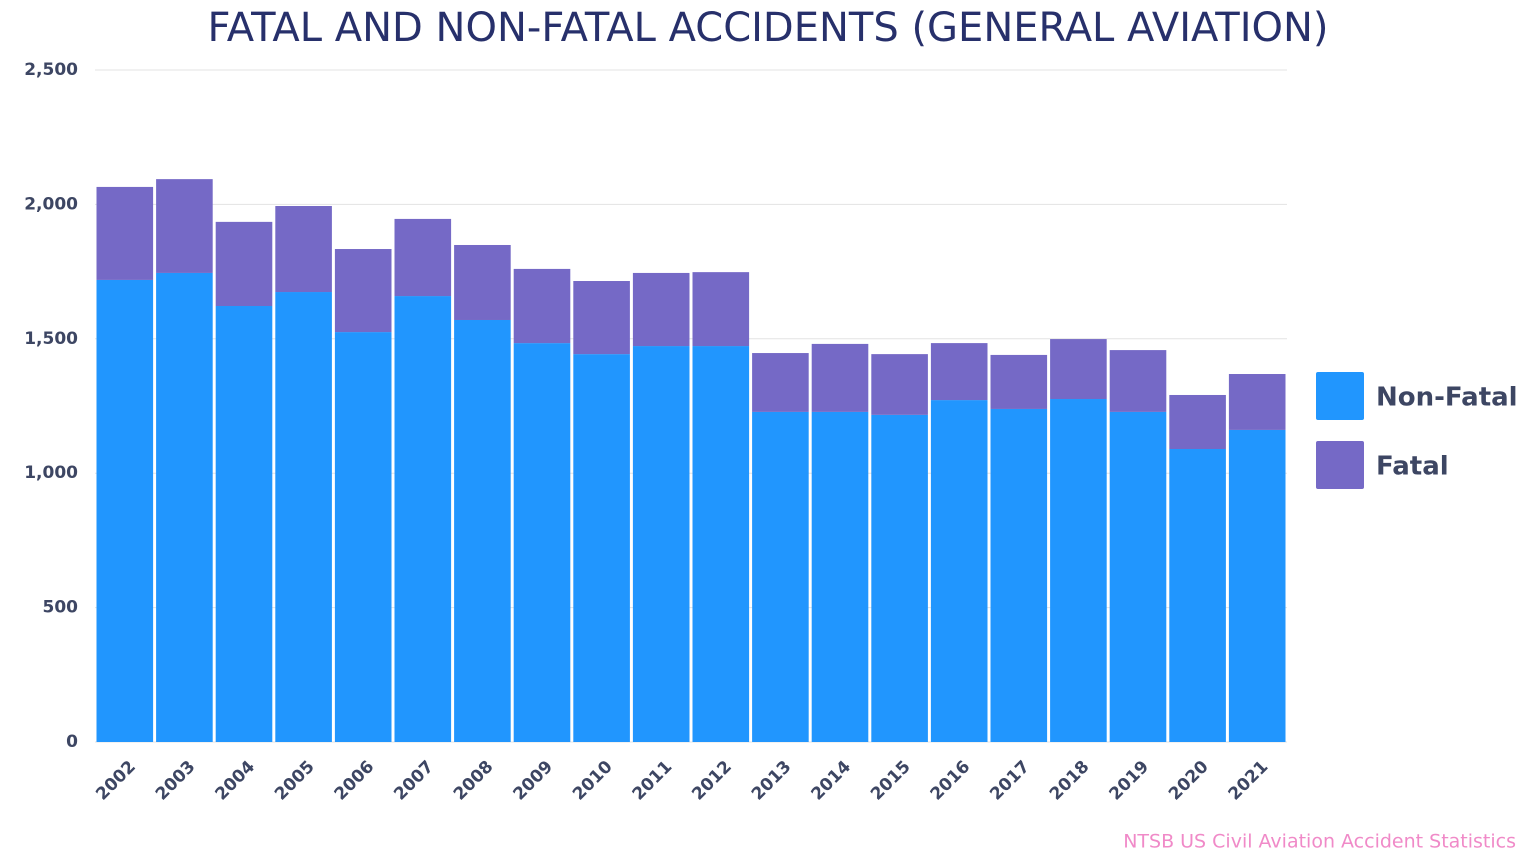  Describe the element at coordinates (951, 781) in the screenshot. I see `x-tick-label: 2016` at that location.